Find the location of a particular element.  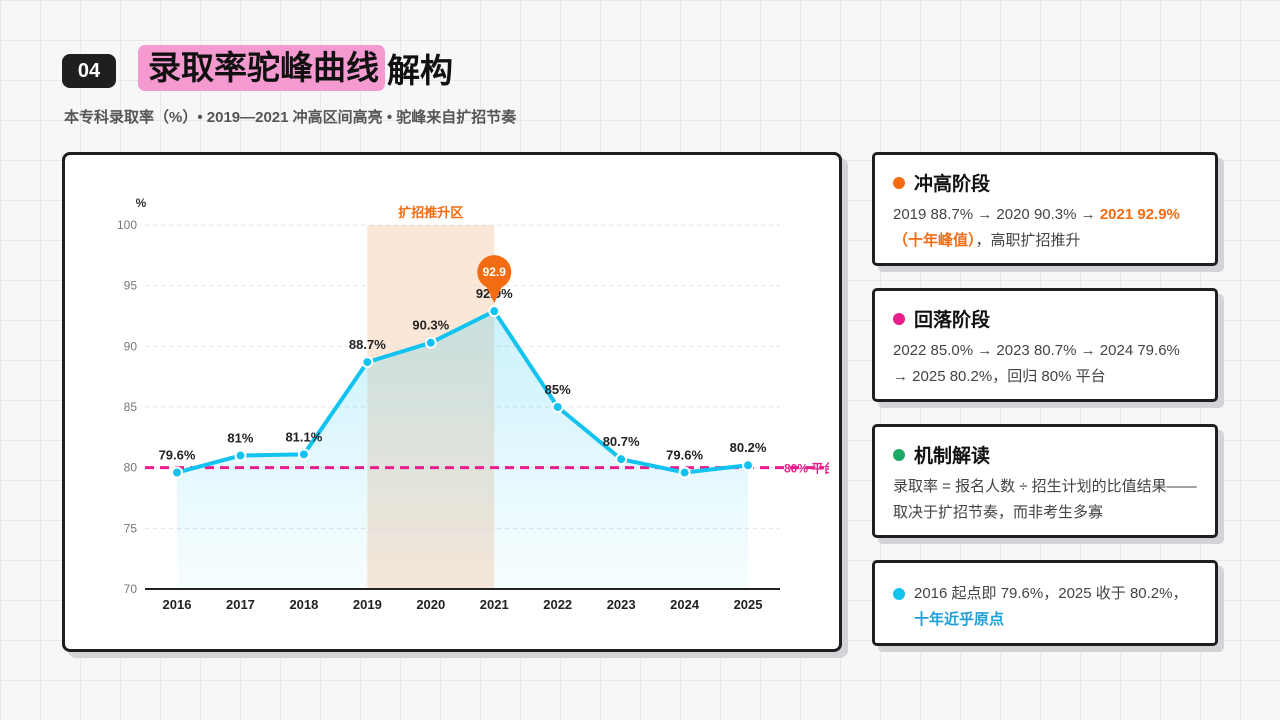

data-label-2025: 80.2% is located at coordinates (748, 447).